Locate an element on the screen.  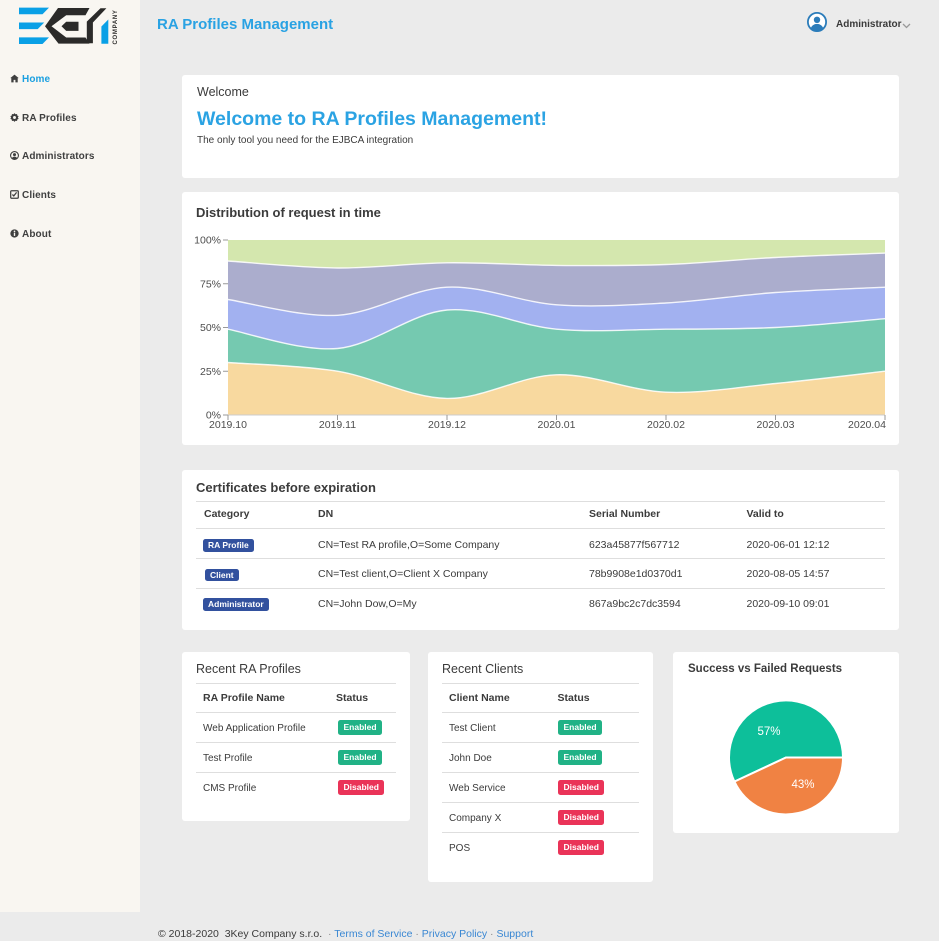
svg-text: 2019.10 is located at coordinates (228, 425).